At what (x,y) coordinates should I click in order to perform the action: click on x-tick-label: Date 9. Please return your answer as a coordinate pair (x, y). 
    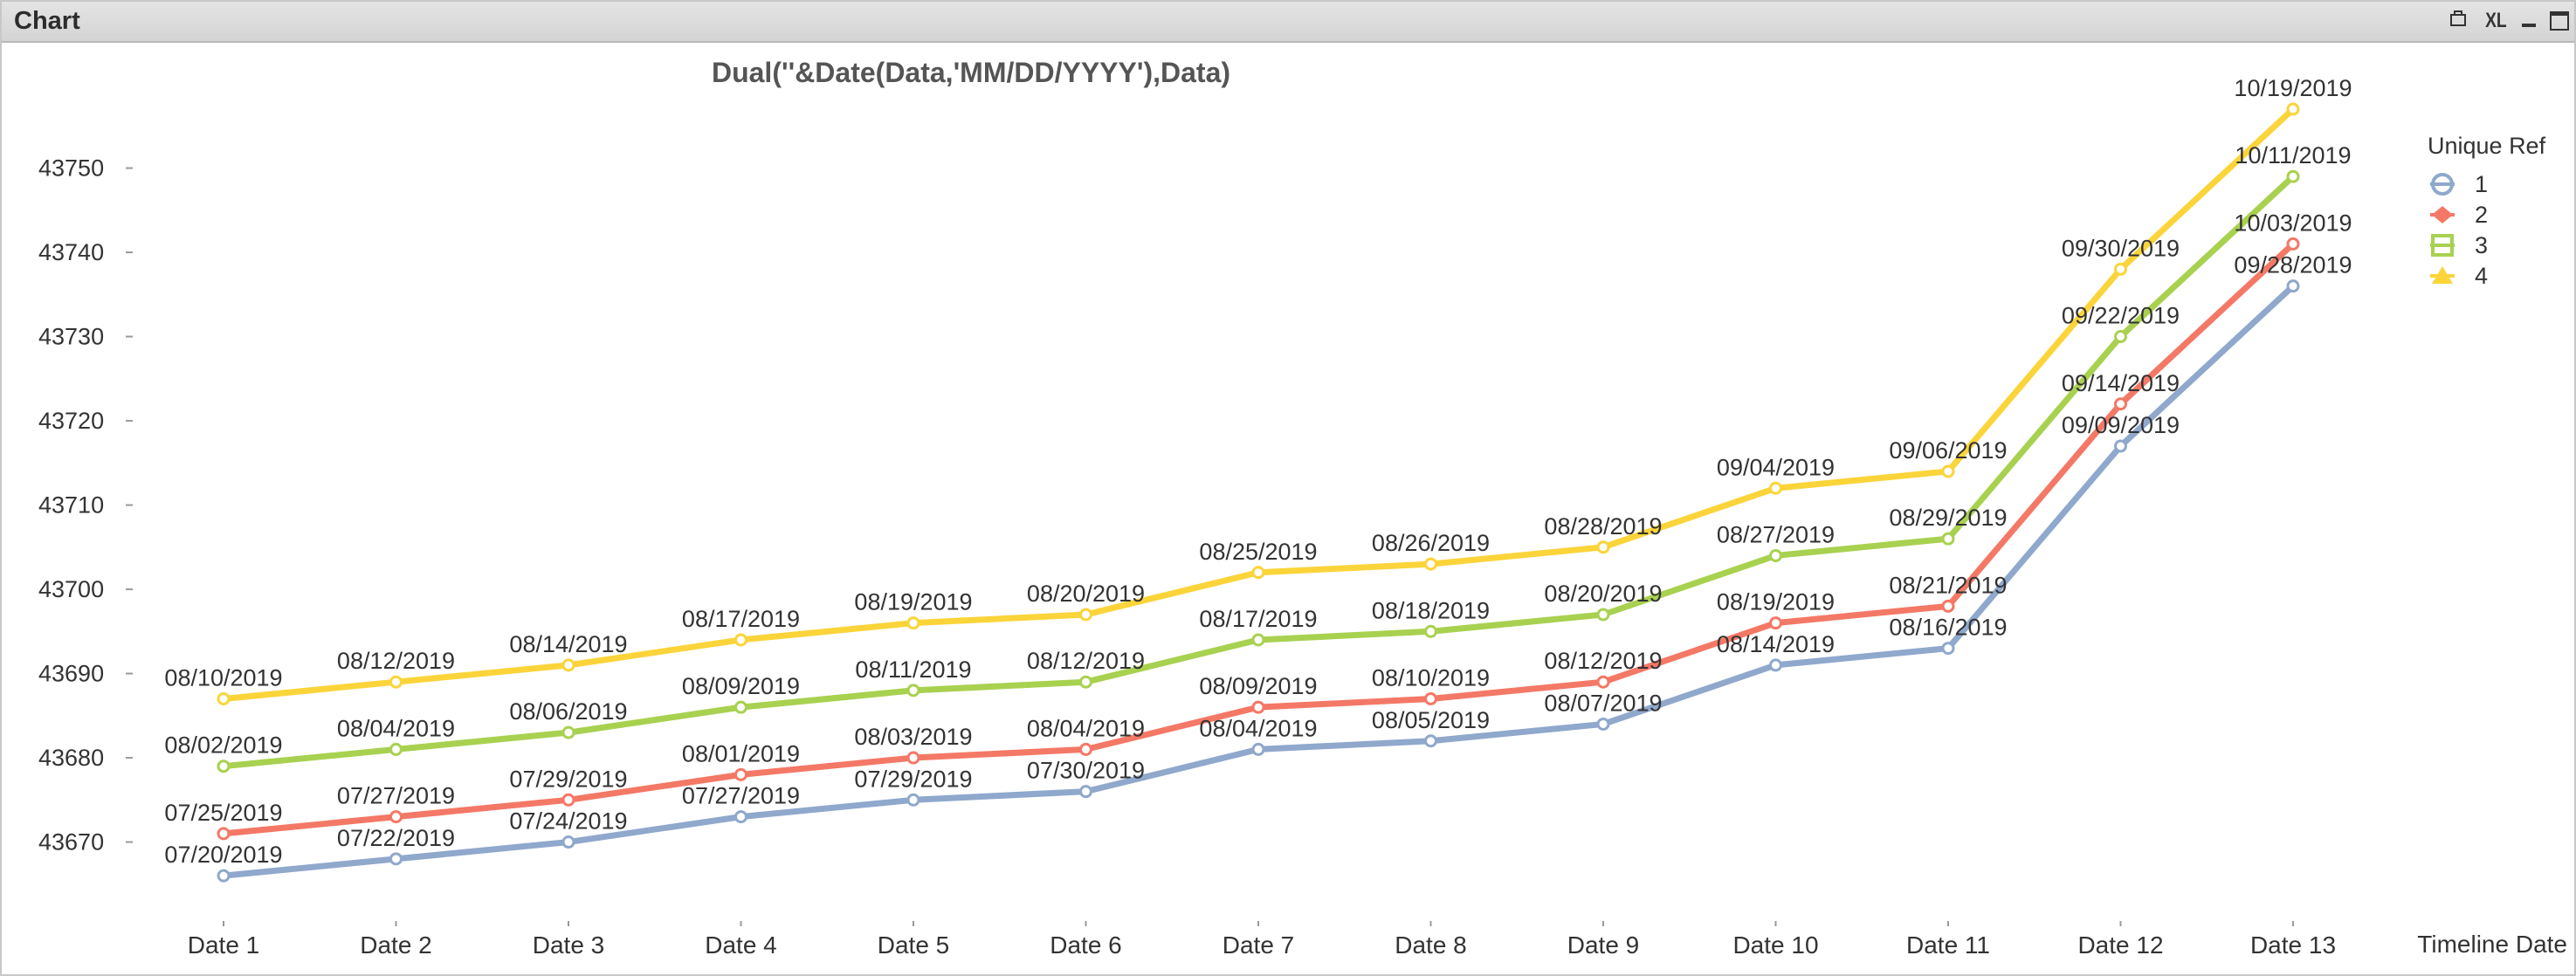
    Looking at the image, I should click on (1603, 945).